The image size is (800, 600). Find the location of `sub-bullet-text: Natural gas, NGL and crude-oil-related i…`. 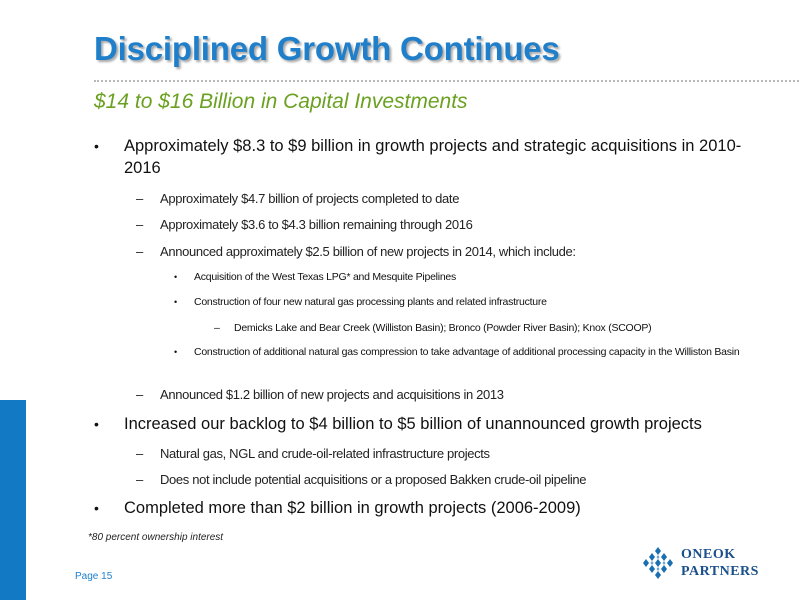

sub-bullet-text: Natural gas, NGL and crude-oil-related i… is located at coordinates (325, 453).